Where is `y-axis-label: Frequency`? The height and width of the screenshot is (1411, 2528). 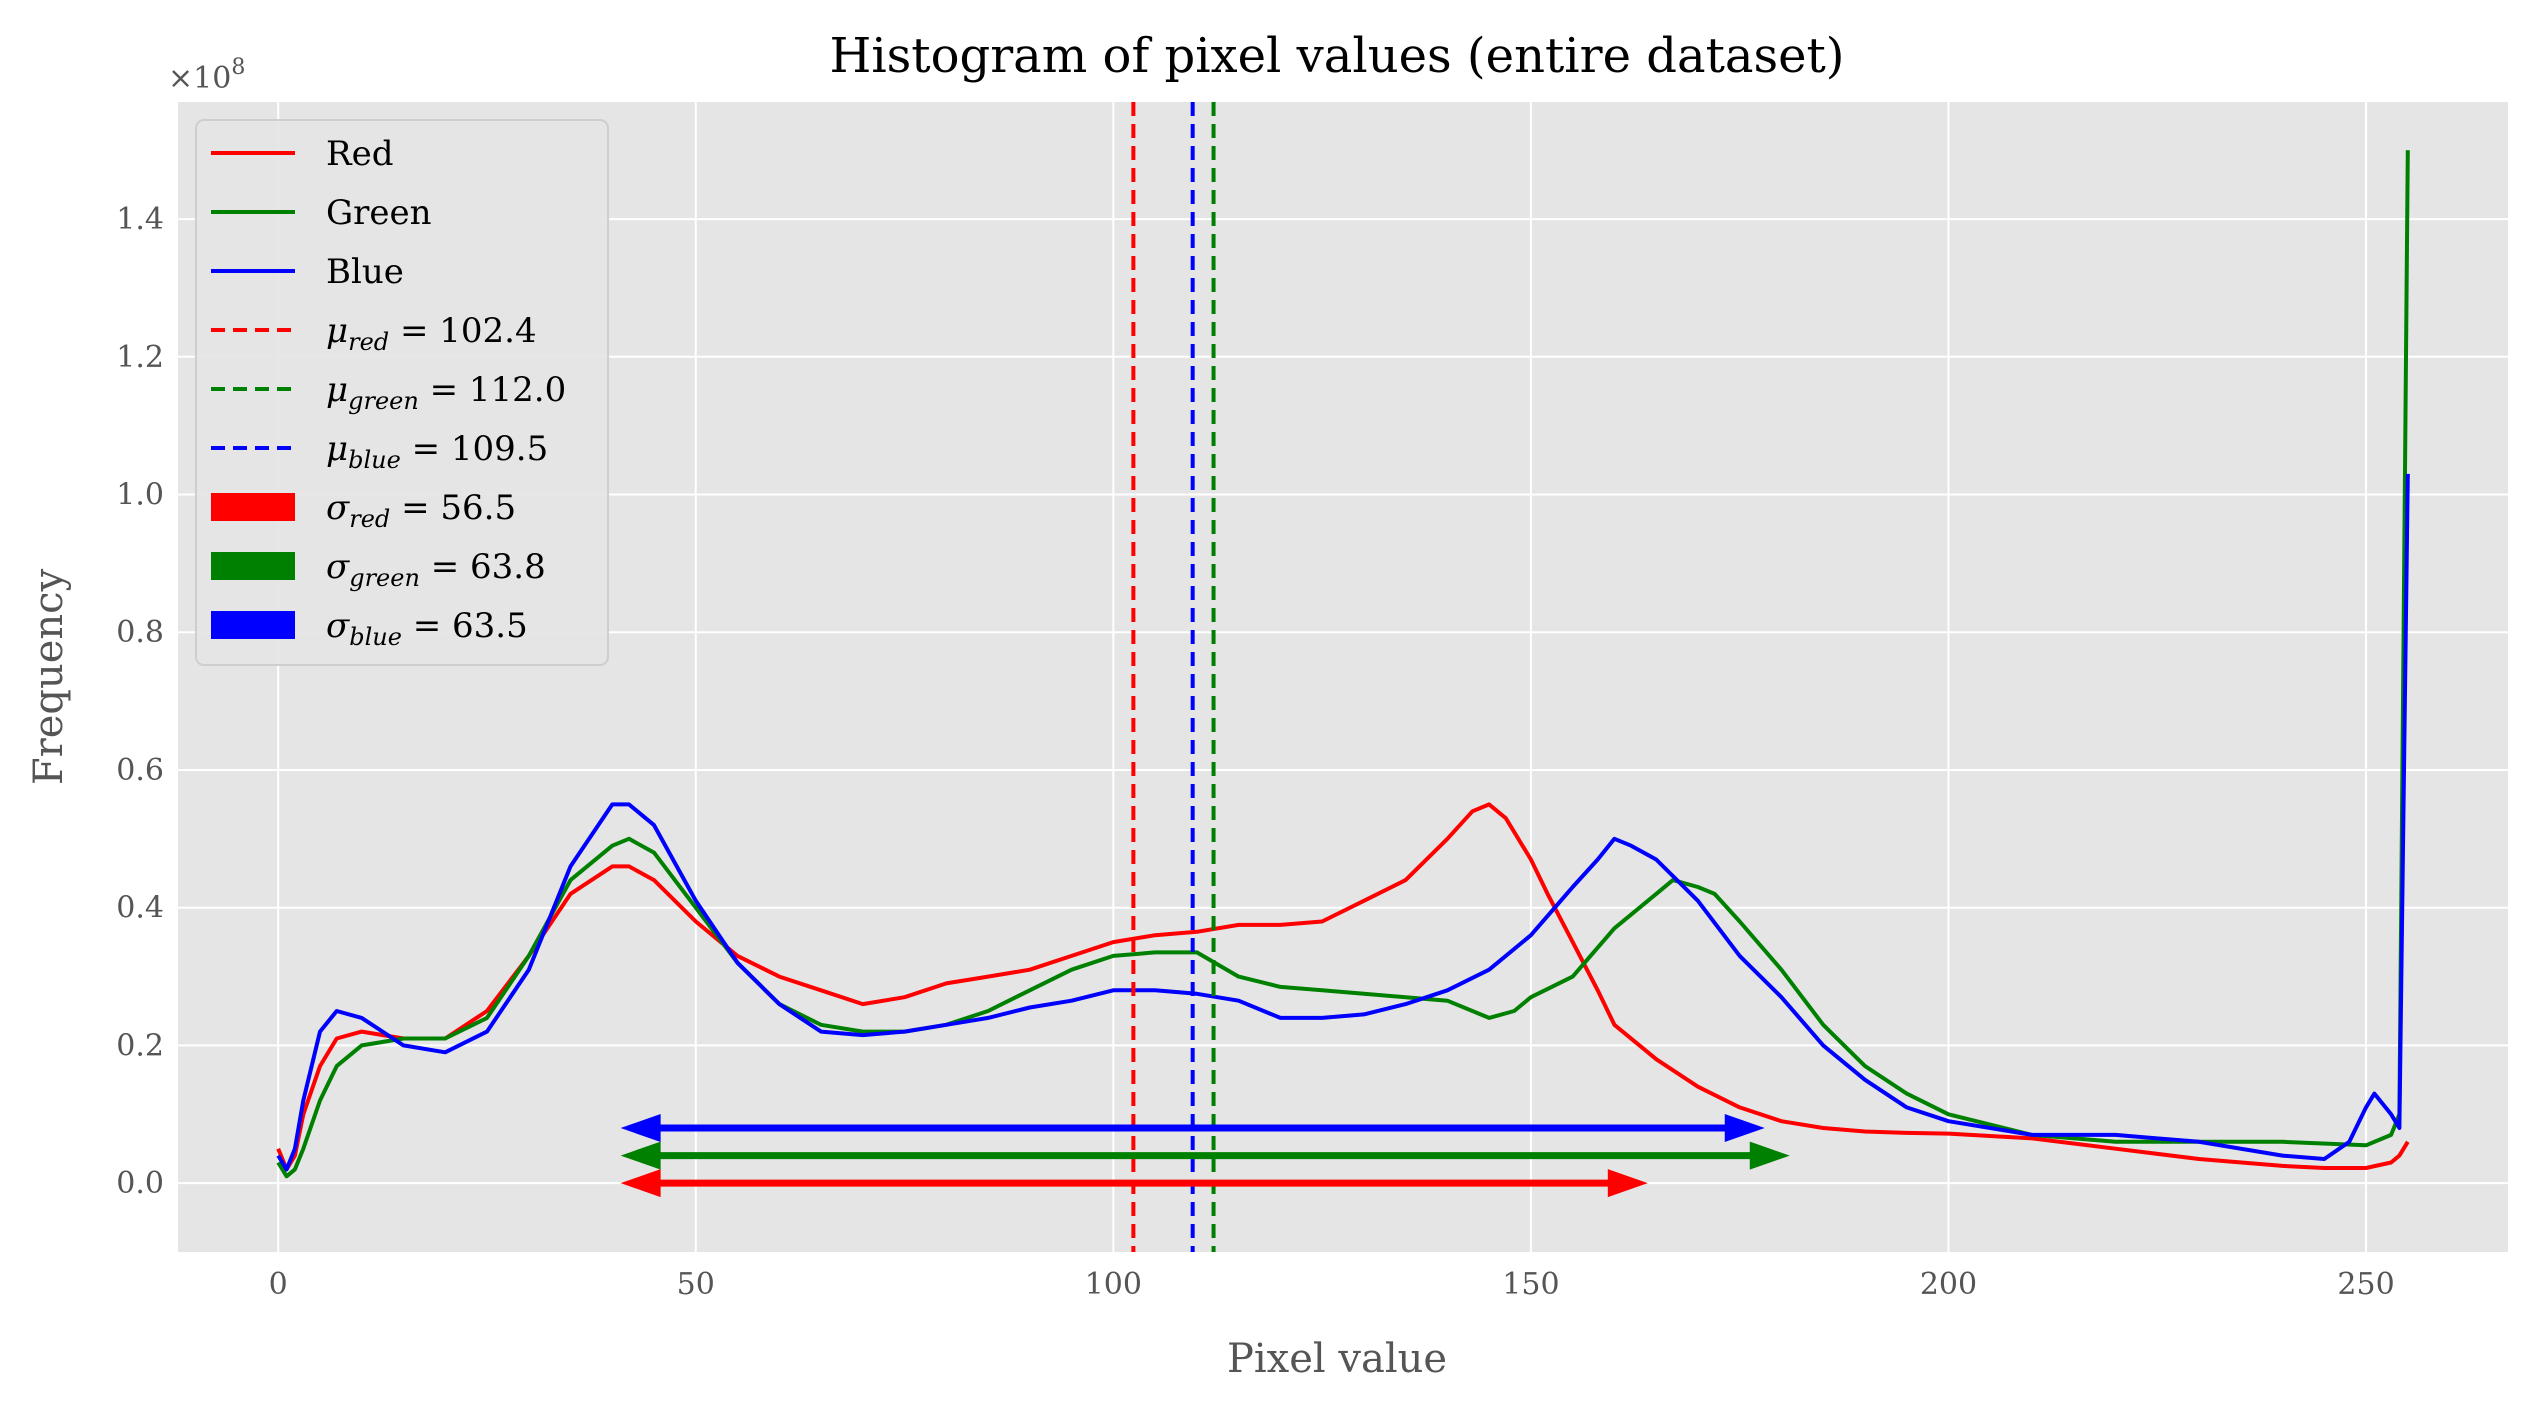 y-axis-label: Frequency is located at coordinates (49, 676).